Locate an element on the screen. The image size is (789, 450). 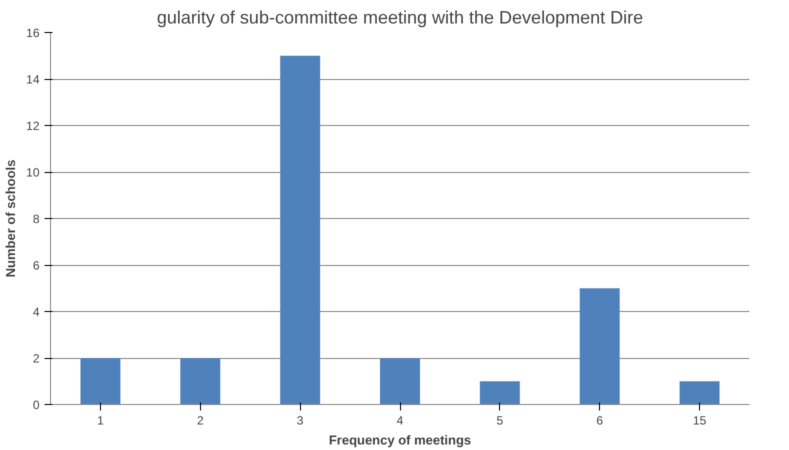
x-tick-label: 15 is located at coordinates (699, 421).